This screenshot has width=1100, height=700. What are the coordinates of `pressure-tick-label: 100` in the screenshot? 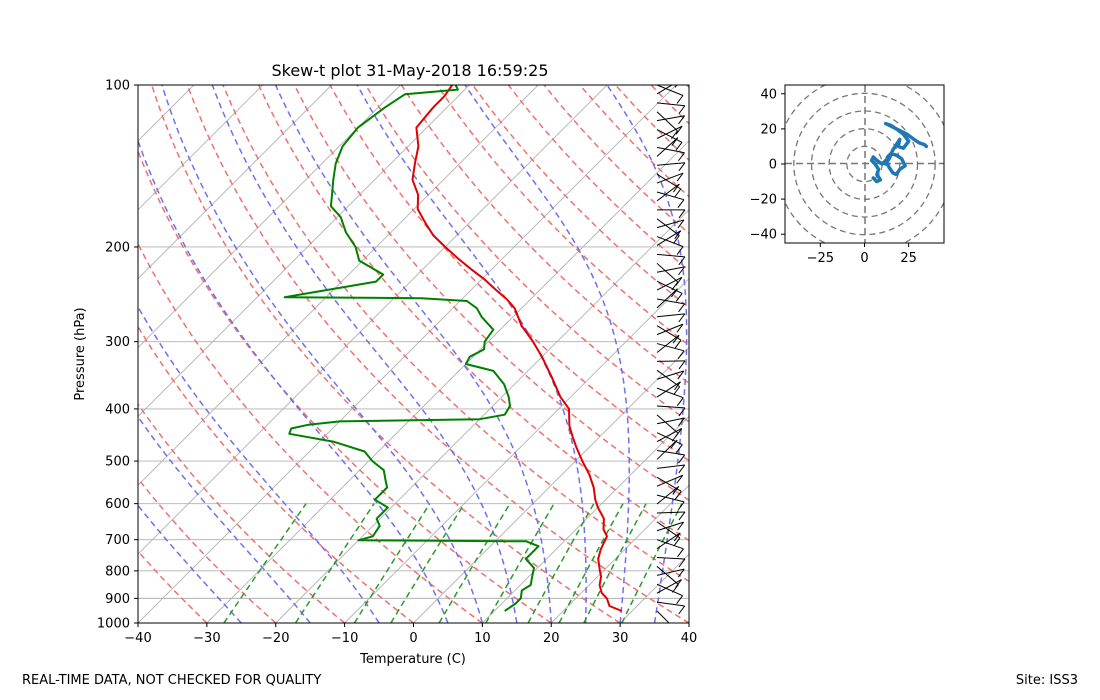 It's located at (117, 86).